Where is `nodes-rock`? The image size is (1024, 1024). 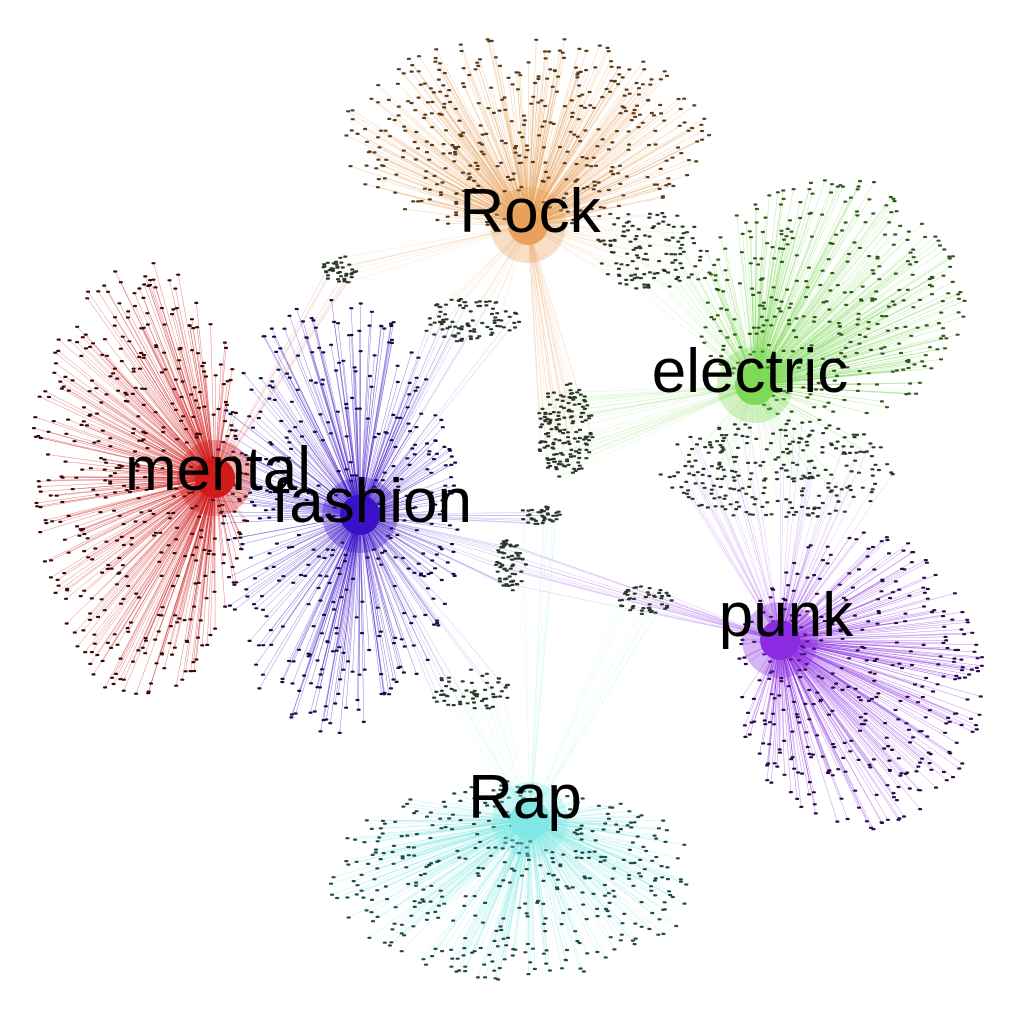
nodes-rock is located at coordinates (528, 133).